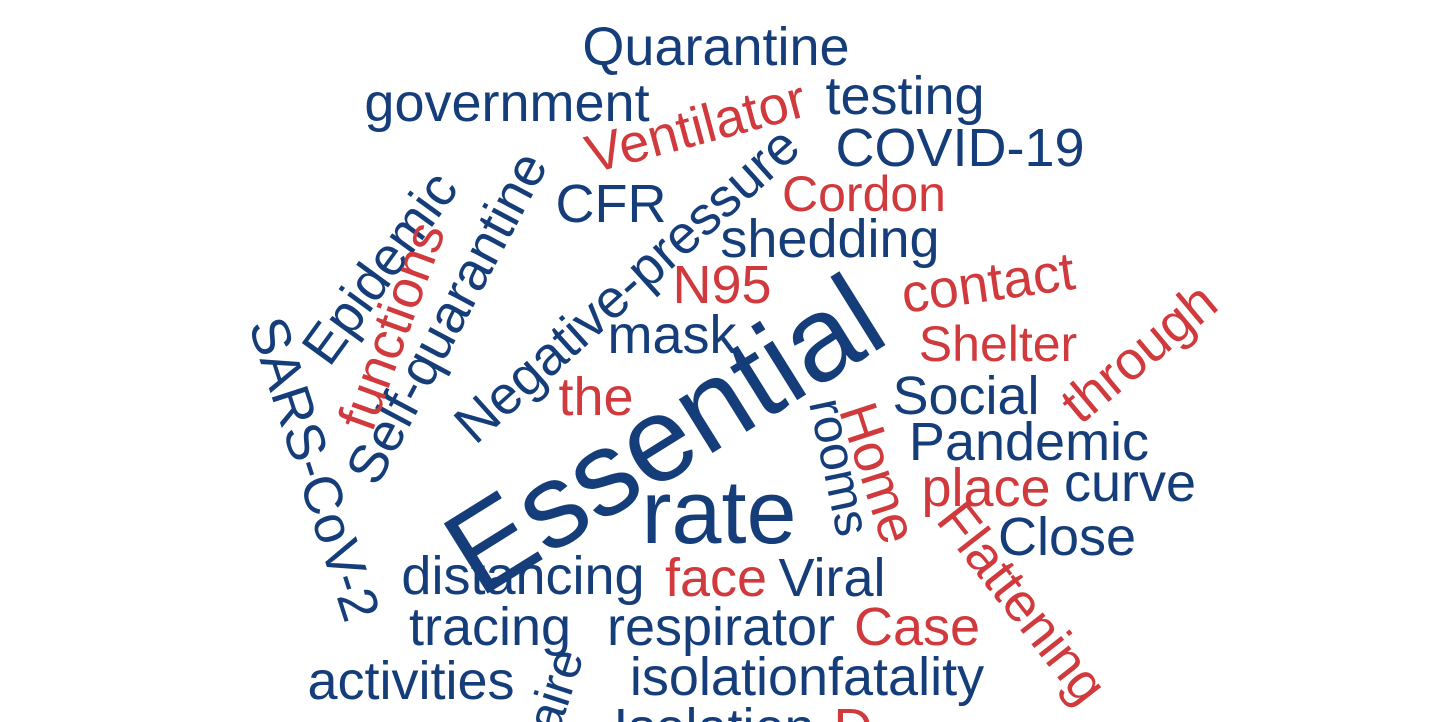  I want to click on word-tracing: tracing, so click(490, 627).